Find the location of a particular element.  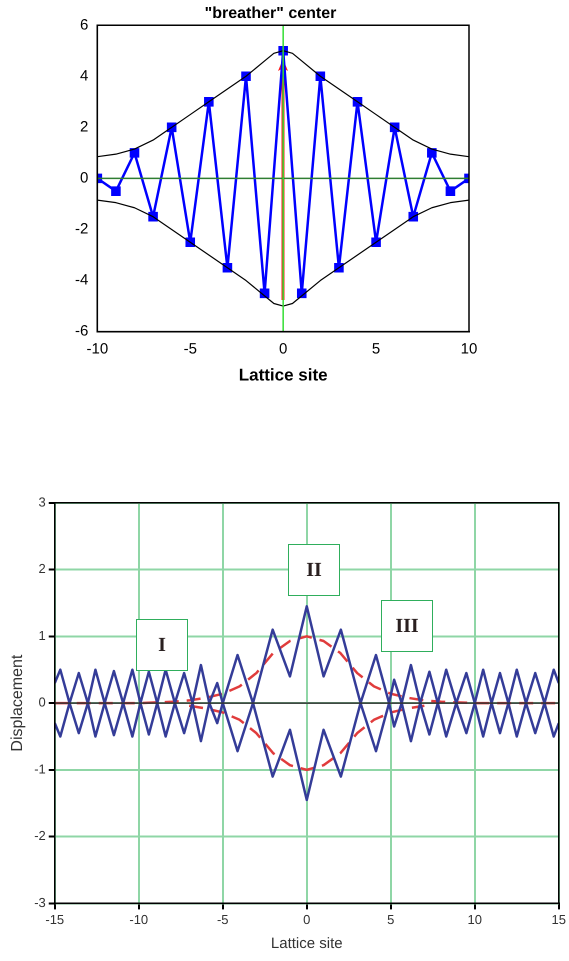

y-tick-label: -4 is located at coordinates (81, 280).